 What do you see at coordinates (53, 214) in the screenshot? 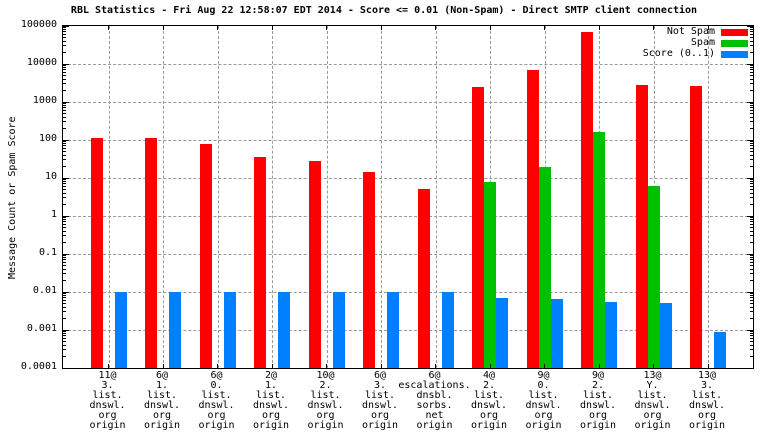
I see `y-tick-label: 1` at bounding box center [53, 214].